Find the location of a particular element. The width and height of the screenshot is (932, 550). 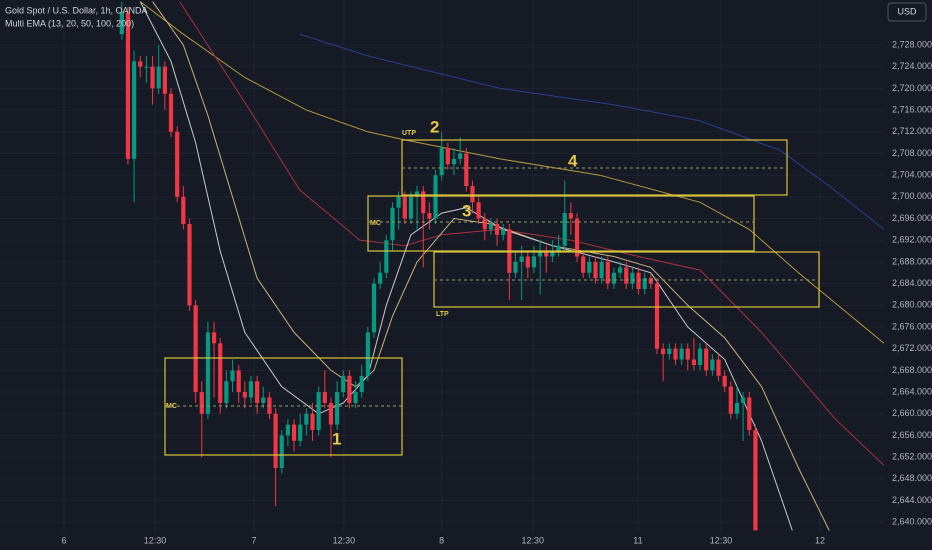

y-tick-label: 2,680.000 is located at coordinates (912, 305).